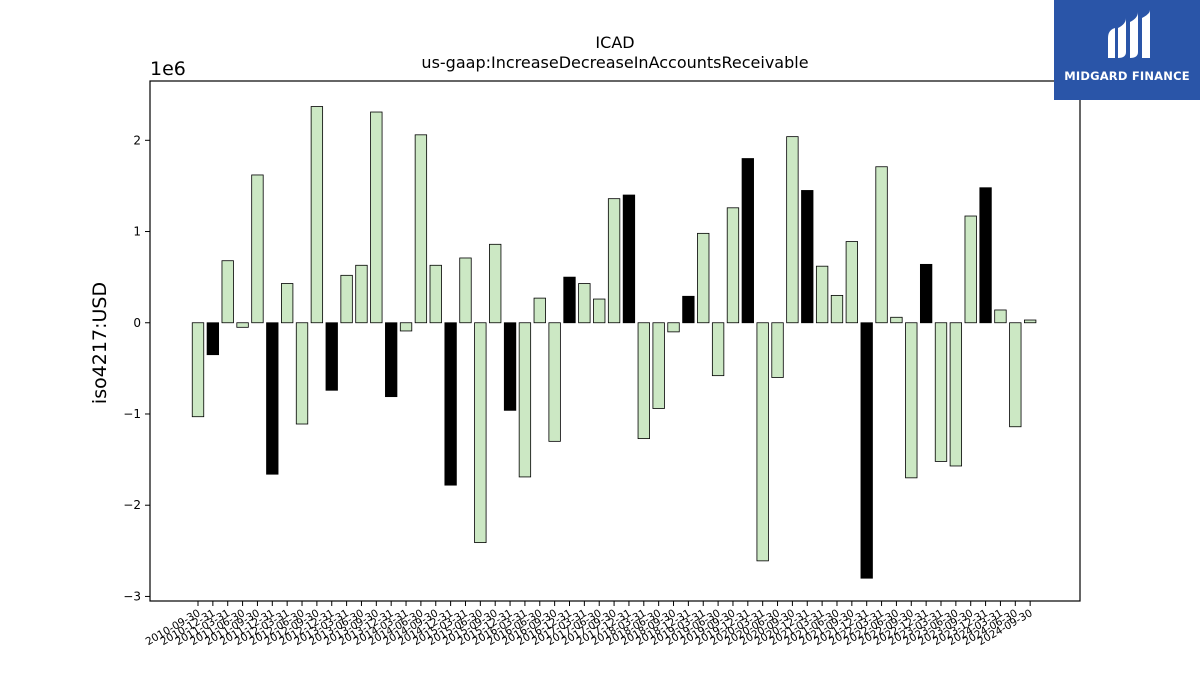  What do you see at coordinates (132, 596) in the screenshot?
I see `y-tick-label: −3` at bounding box center [132, 596].